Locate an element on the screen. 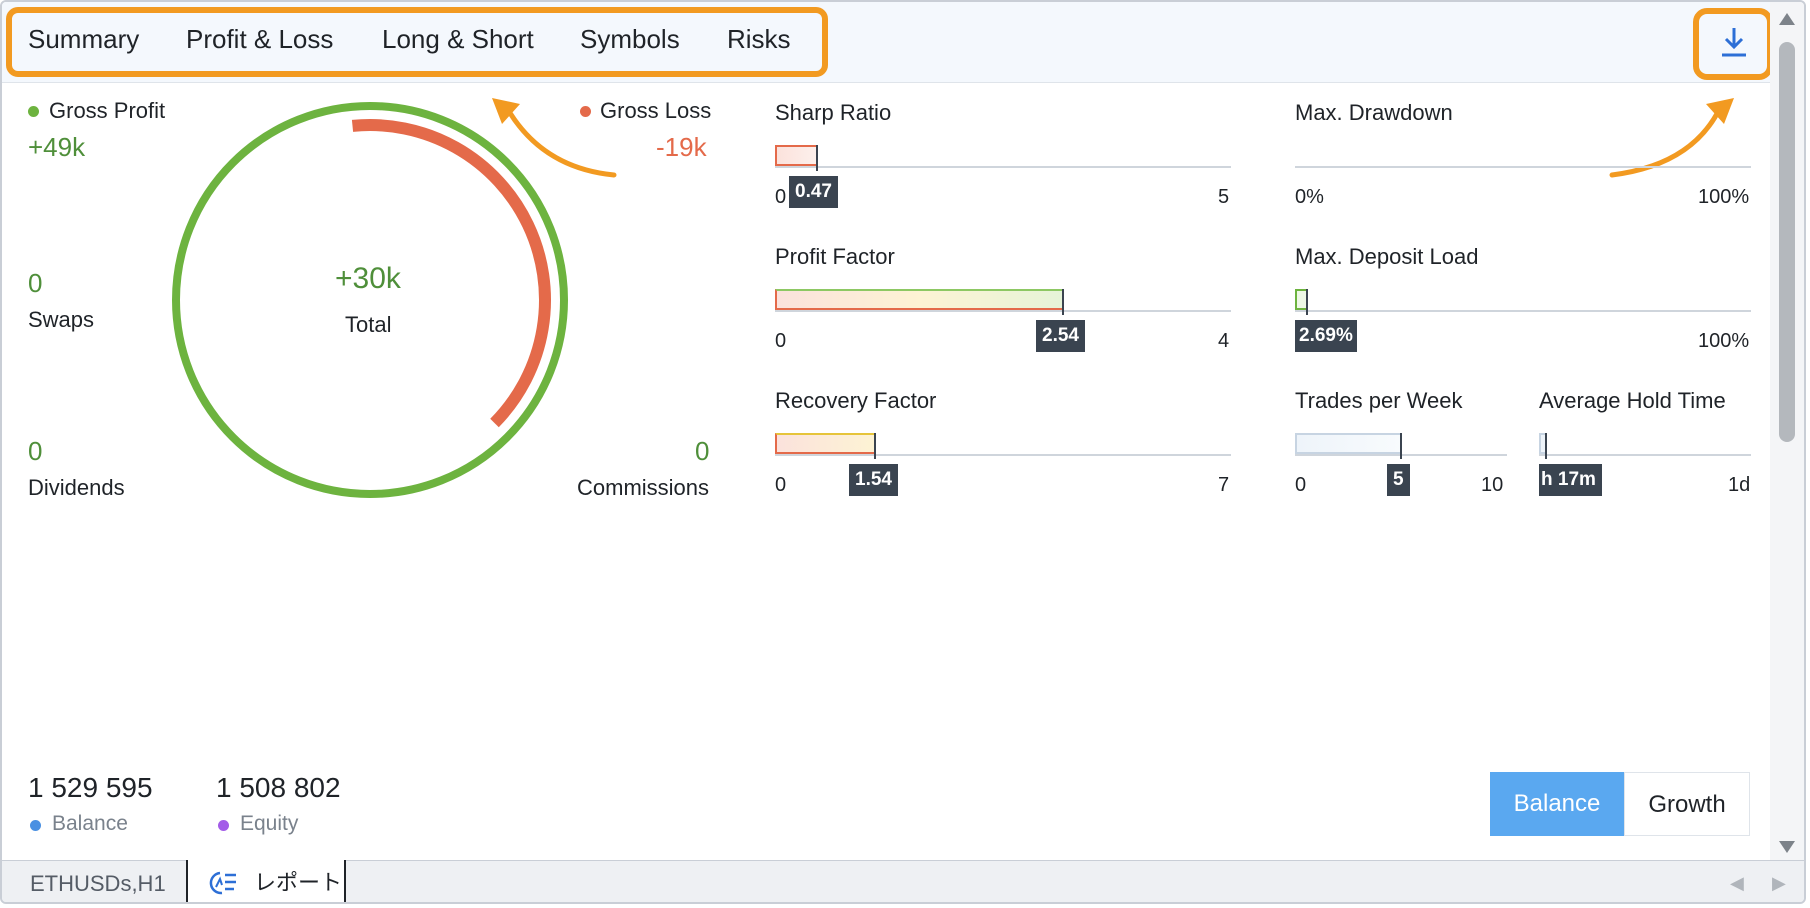 Image resolution: width=1810 pixels, height=908 pixels. sharp-ratio-marker is located at coordinates (817, 158).